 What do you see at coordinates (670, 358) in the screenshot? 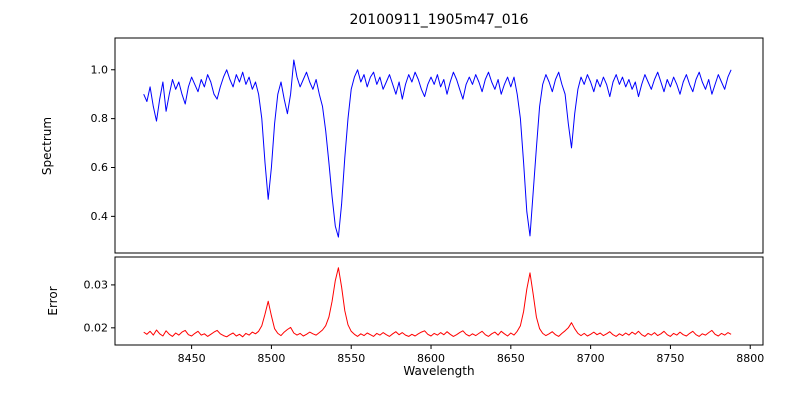
I see `x-tick-label: 8750` at bounding box center [670, 358].